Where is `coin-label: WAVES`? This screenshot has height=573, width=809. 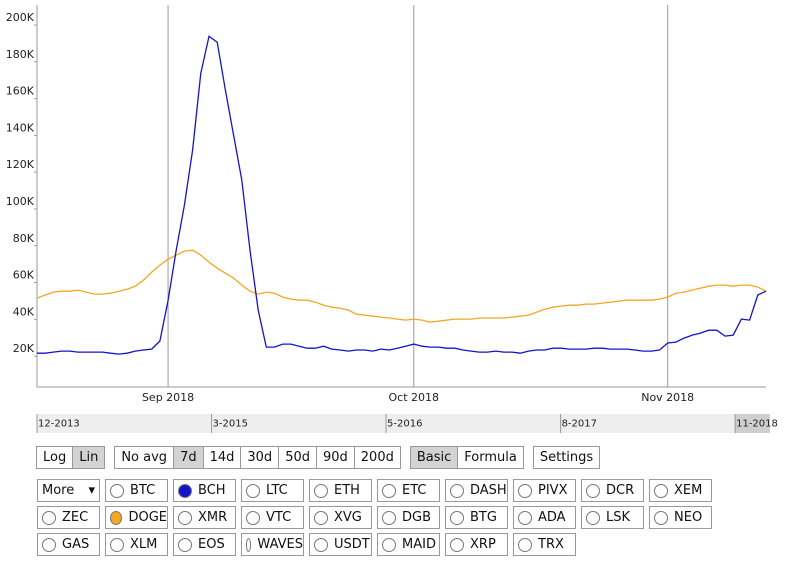 coin-label: WAVES is located at coordinates (280, 544).